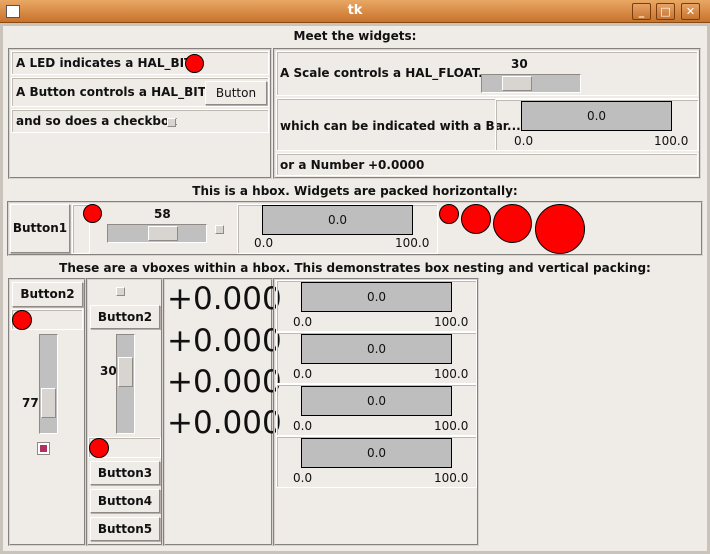 The image size is (710, 554). I want to click on window-menu-icon, so click(13, 11).